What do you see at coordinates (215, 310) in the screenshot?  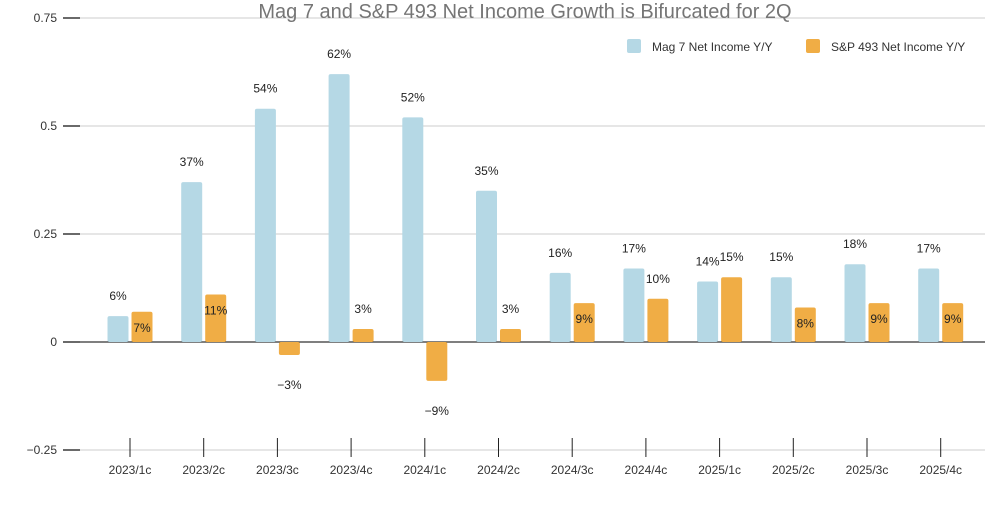 I see `data-label-sp493: 11%` at bounding box center [215, 310].